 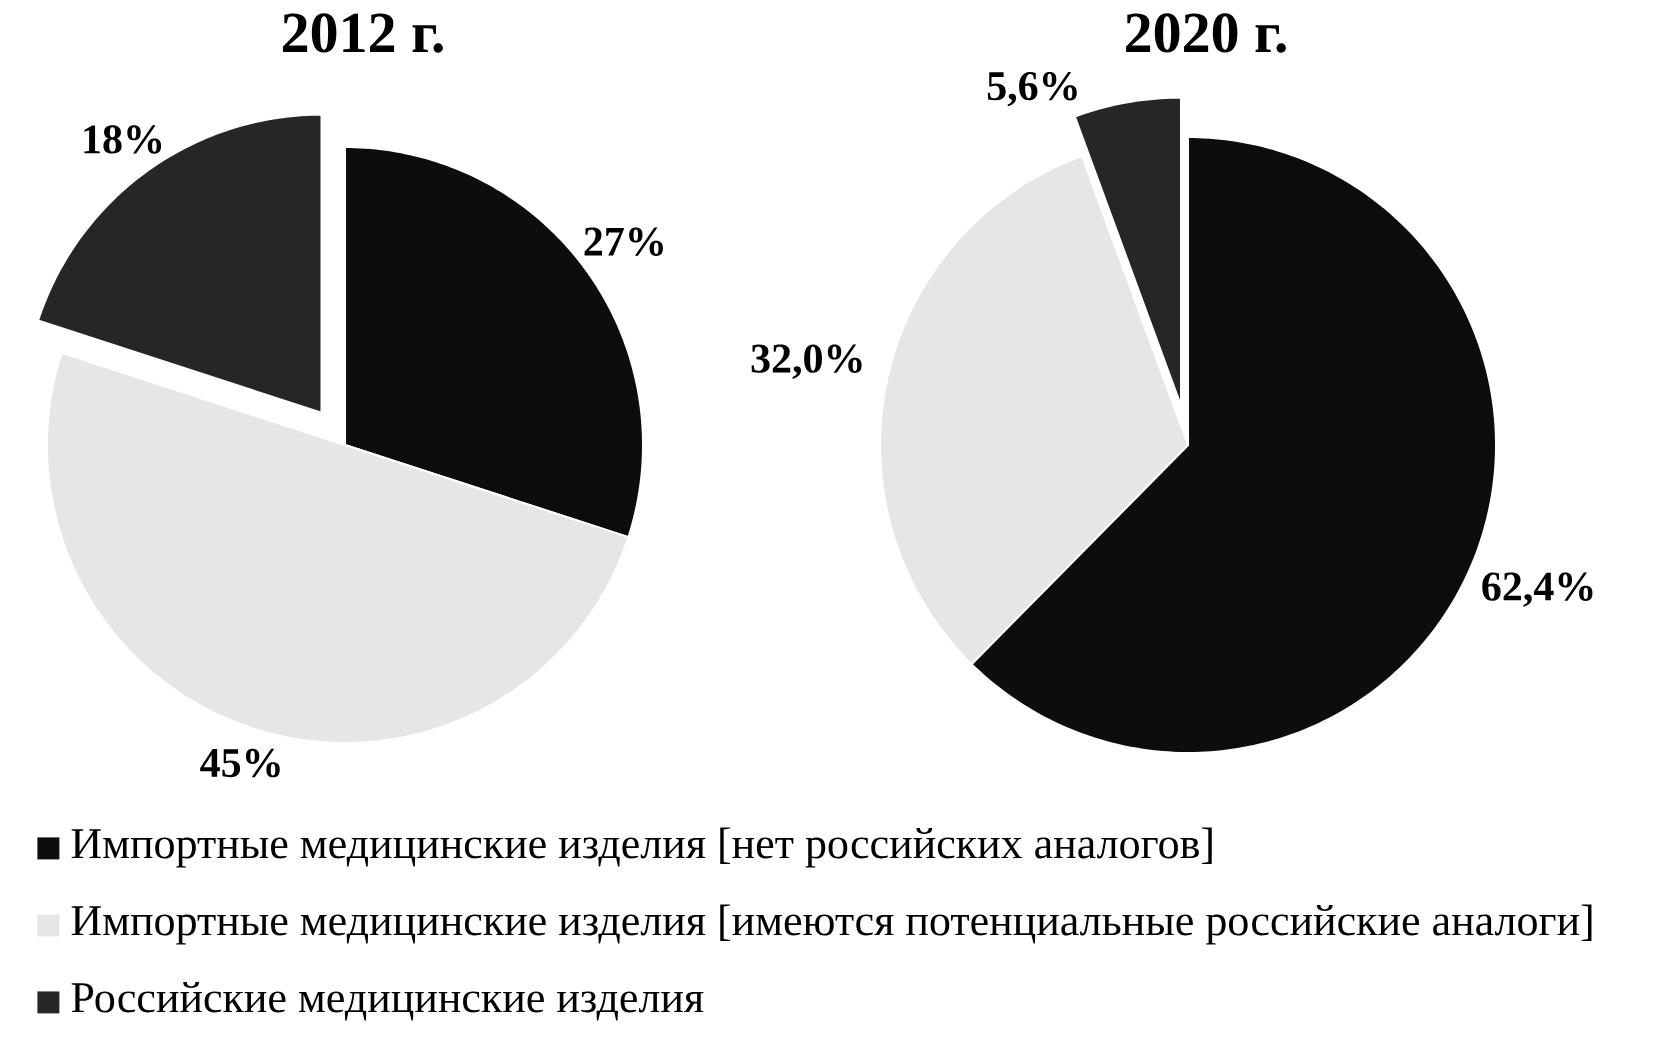 I want to click on chart-title: 2012 г., so click(x=363, y=33).